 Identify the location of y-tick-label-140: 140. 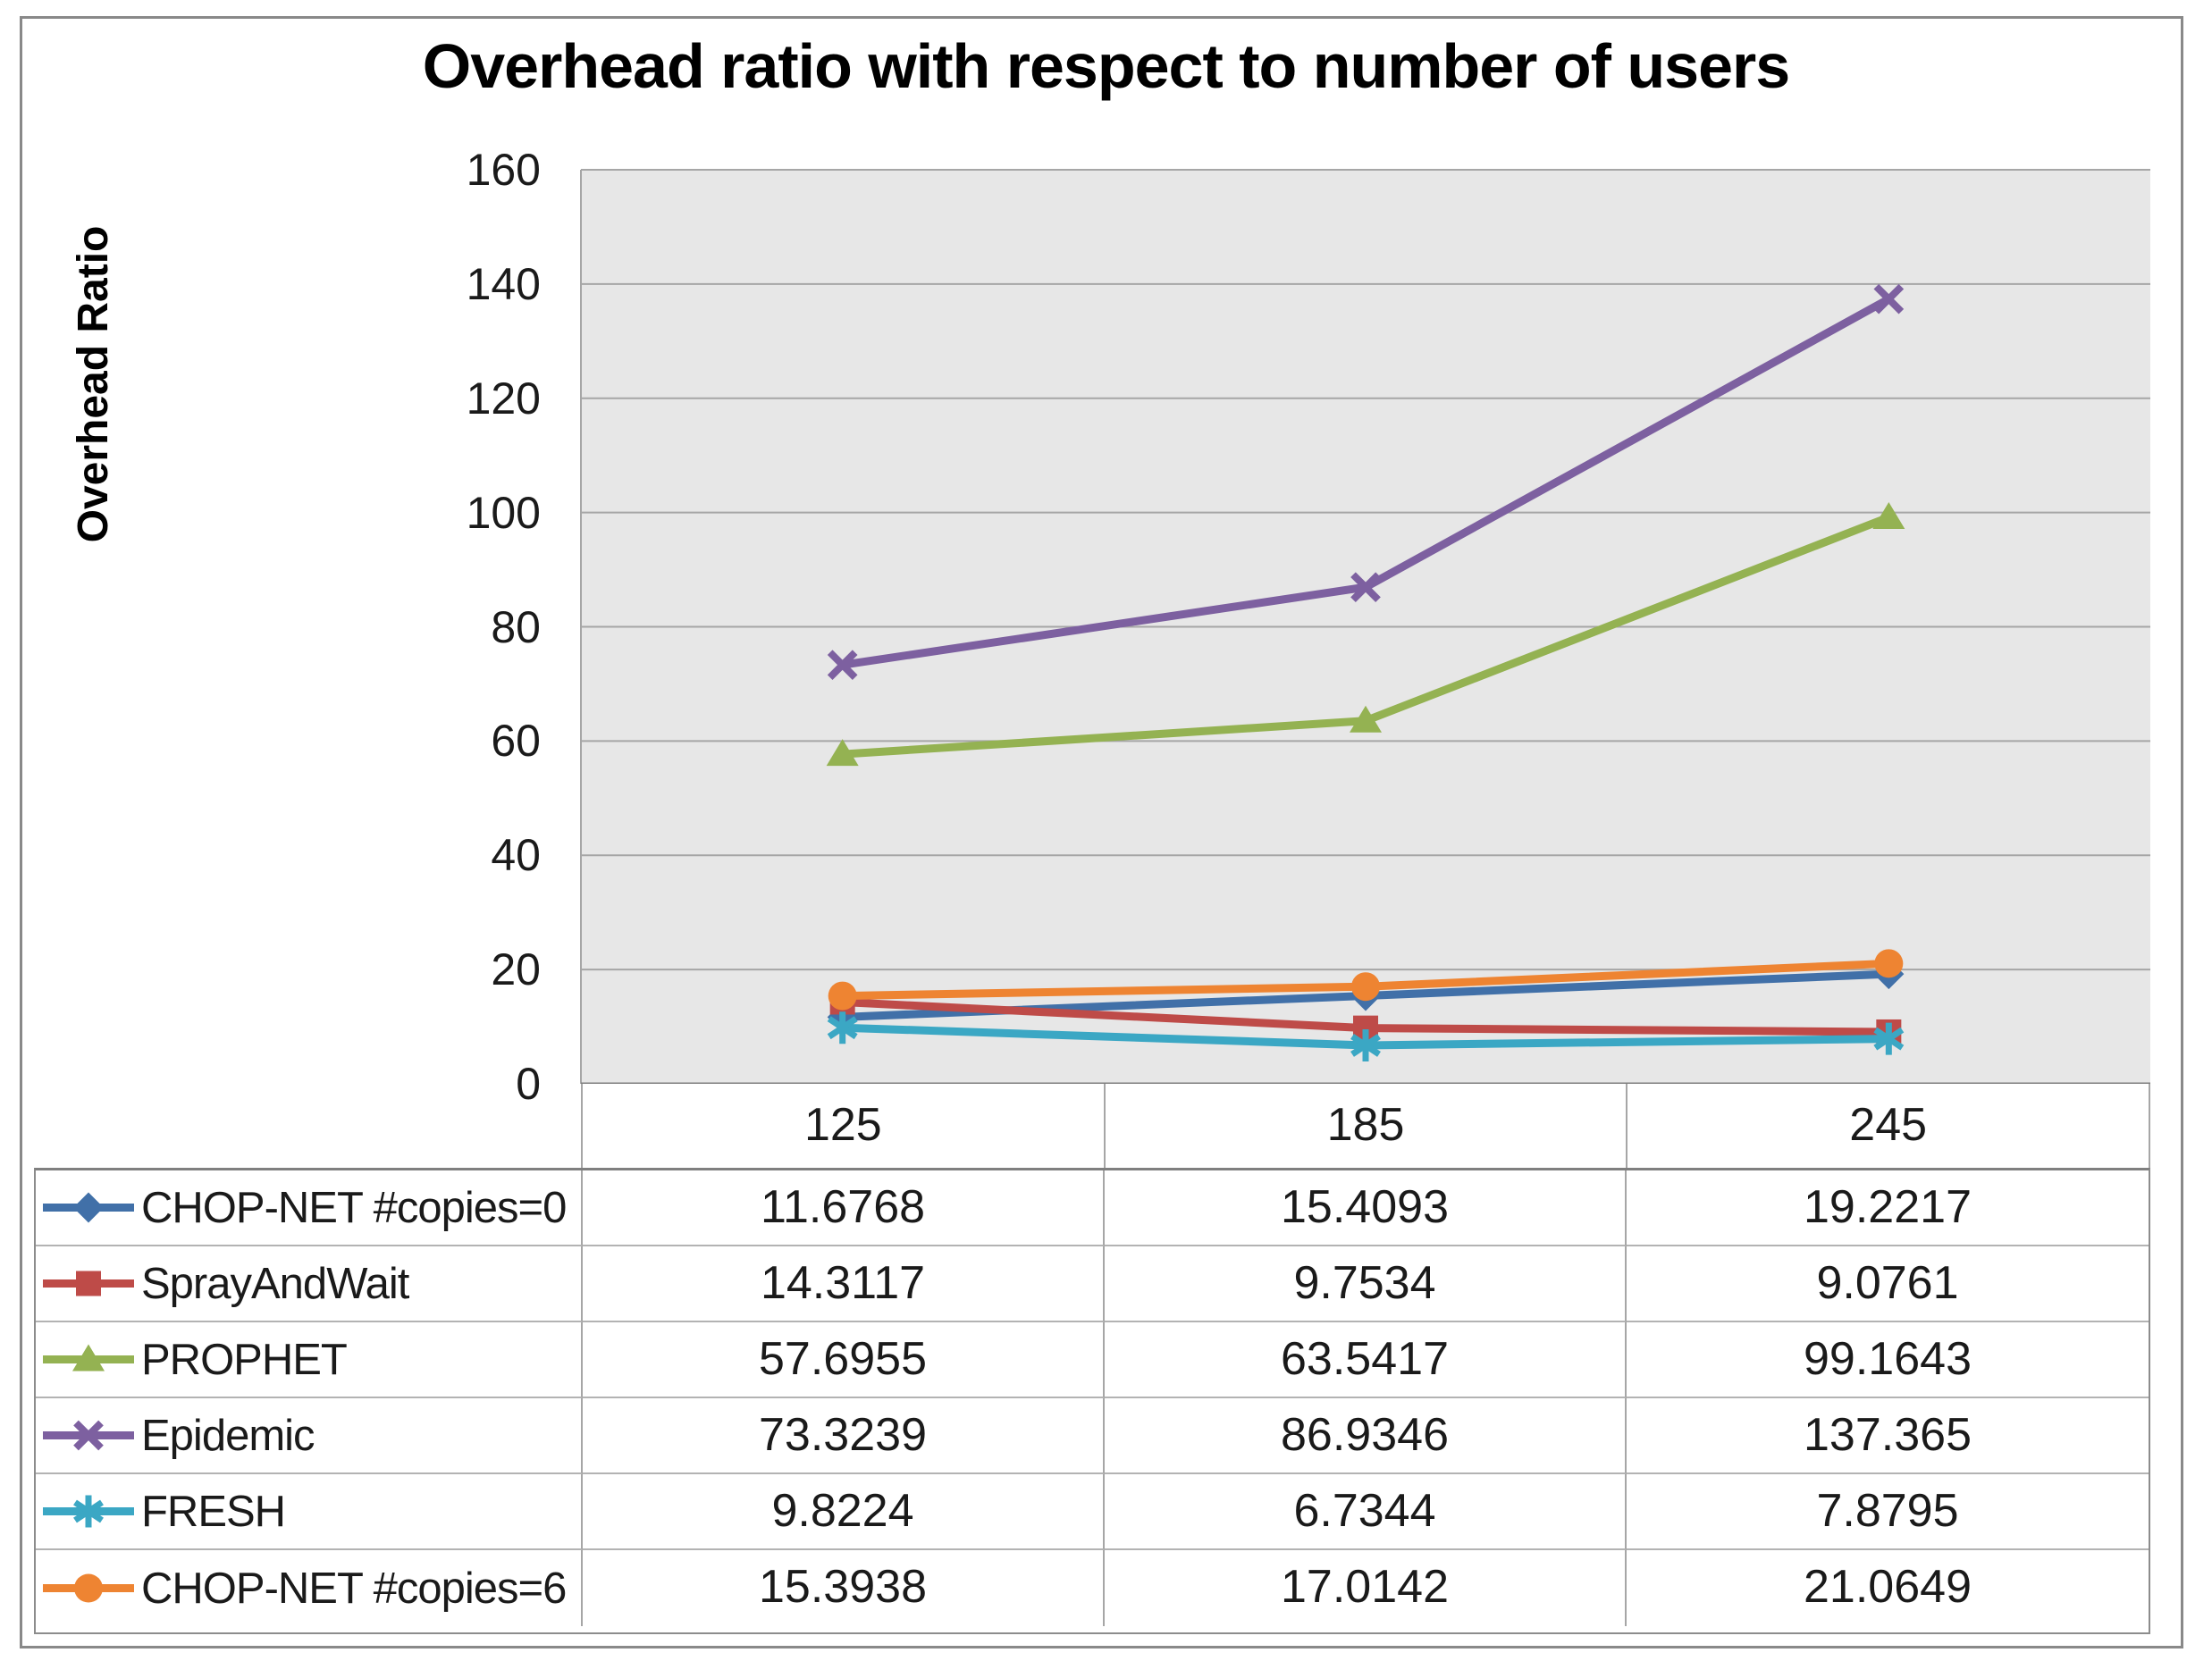
(503, 283).